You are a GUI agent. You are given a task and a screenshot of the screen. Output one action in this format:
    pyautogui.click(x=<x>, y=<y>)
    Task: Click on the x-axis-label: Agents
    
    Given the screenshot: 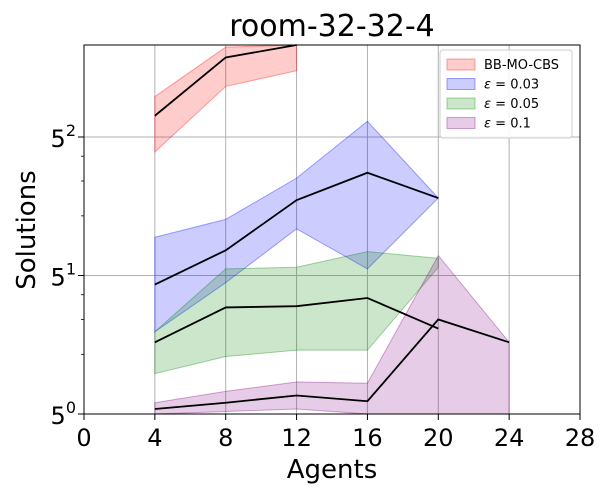 What is the action you would take?
    pyautogui.click(x=332, y=470)
    